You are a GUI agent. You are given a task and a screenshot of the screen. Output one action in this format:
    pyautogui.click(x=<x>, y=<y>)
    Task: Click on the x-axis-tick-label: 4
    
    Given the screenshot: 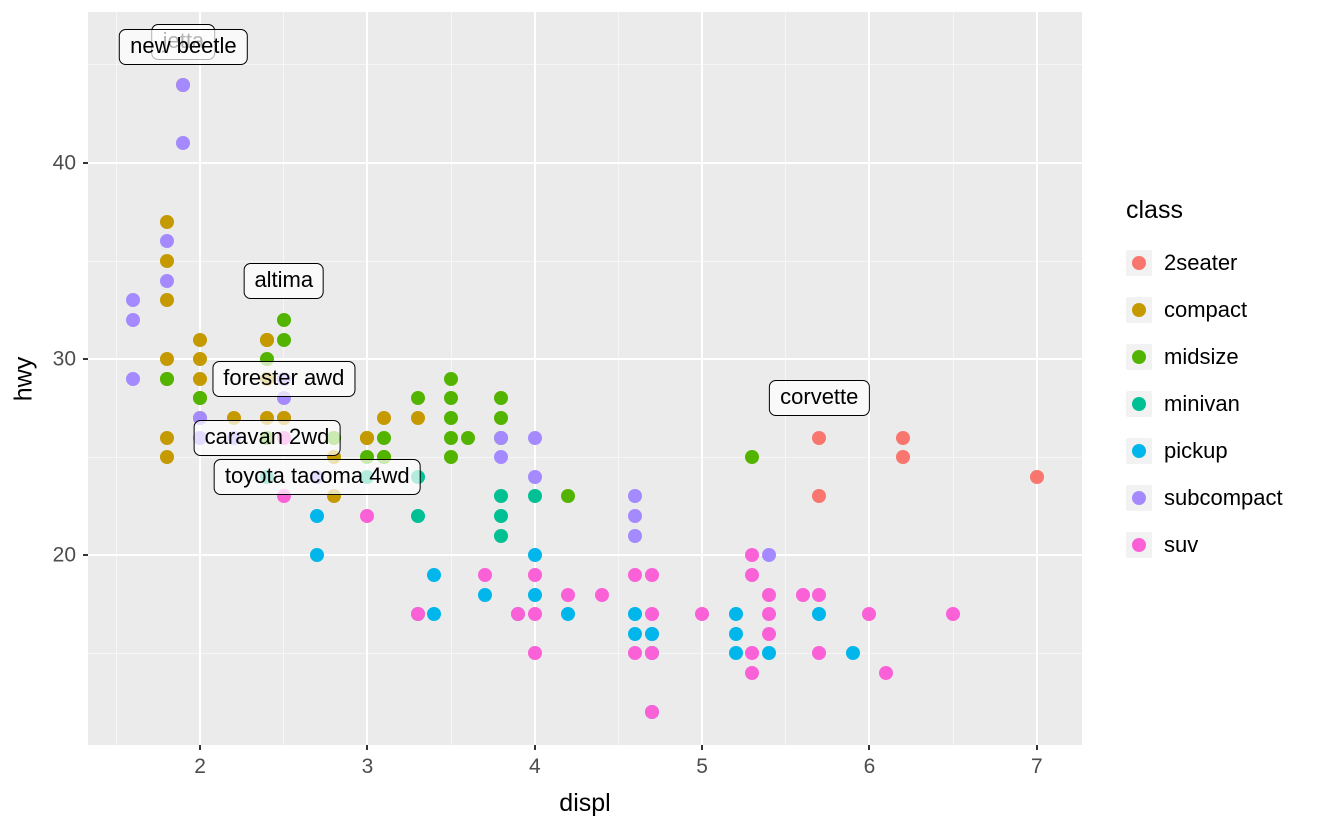 What is the action you would take?
    pyautogui.click(x=534, y=766)
    